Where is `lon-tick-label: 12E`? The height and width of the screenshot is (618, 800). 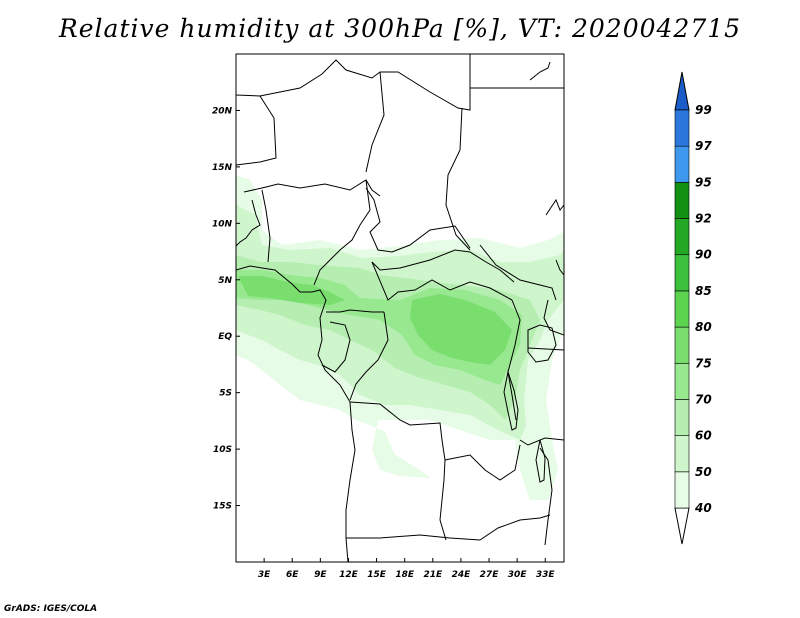
lon-tick-label: 12E is located at coordinates (349, 575).